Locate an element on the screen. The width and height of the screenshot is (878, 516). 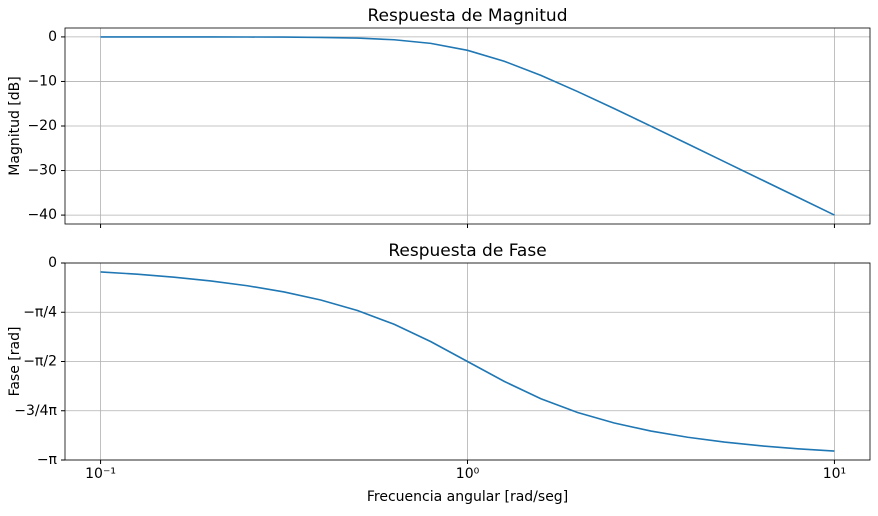
y-axis-label: Fase [rad] is located at coordinates (15, 362).